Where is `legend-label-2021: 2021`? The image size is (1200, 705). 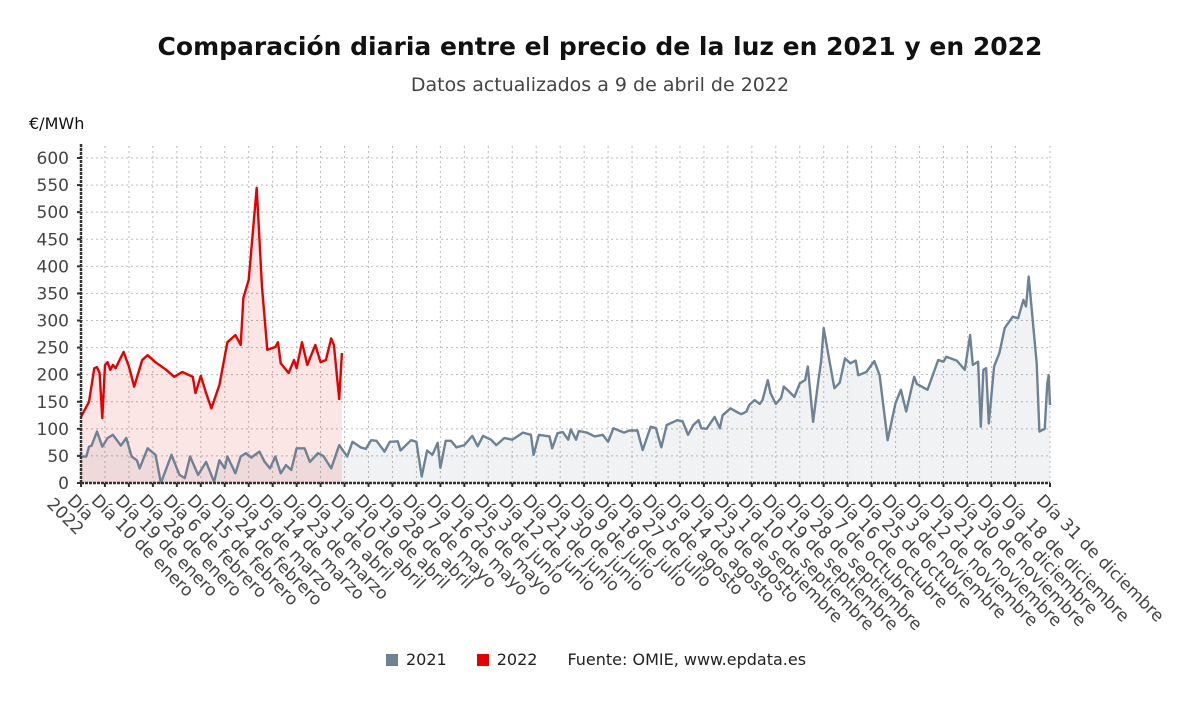
legend-label-2021: 2021 is located at coordinates (426, 659).